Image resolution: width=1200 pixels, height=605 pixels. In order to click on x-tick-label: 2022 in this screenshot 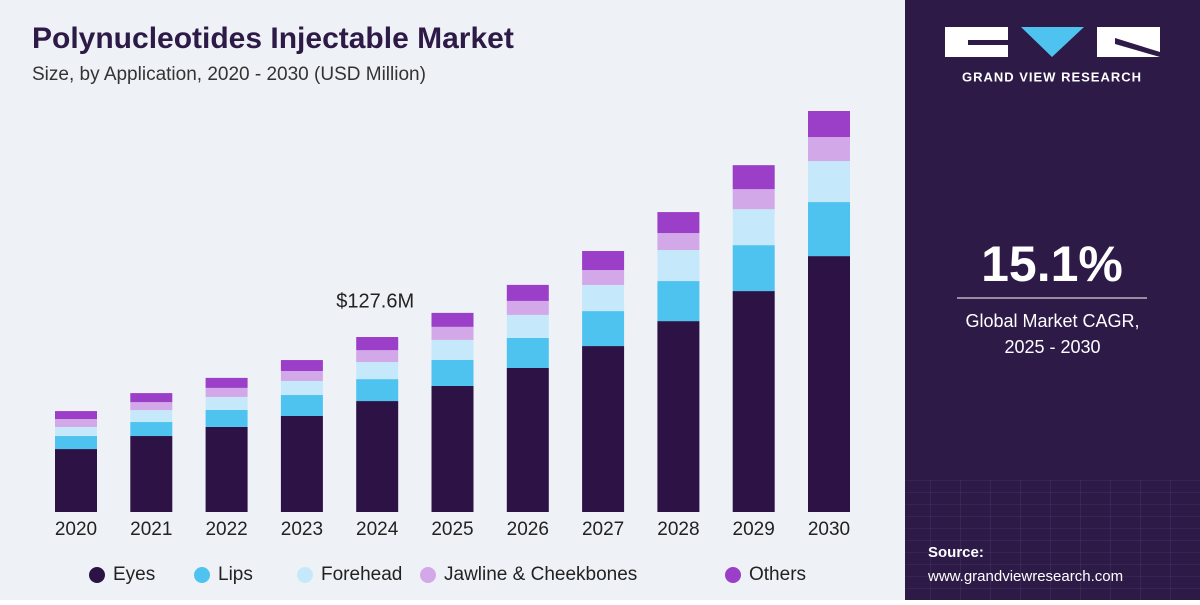, I will do `click(226, 529)`.